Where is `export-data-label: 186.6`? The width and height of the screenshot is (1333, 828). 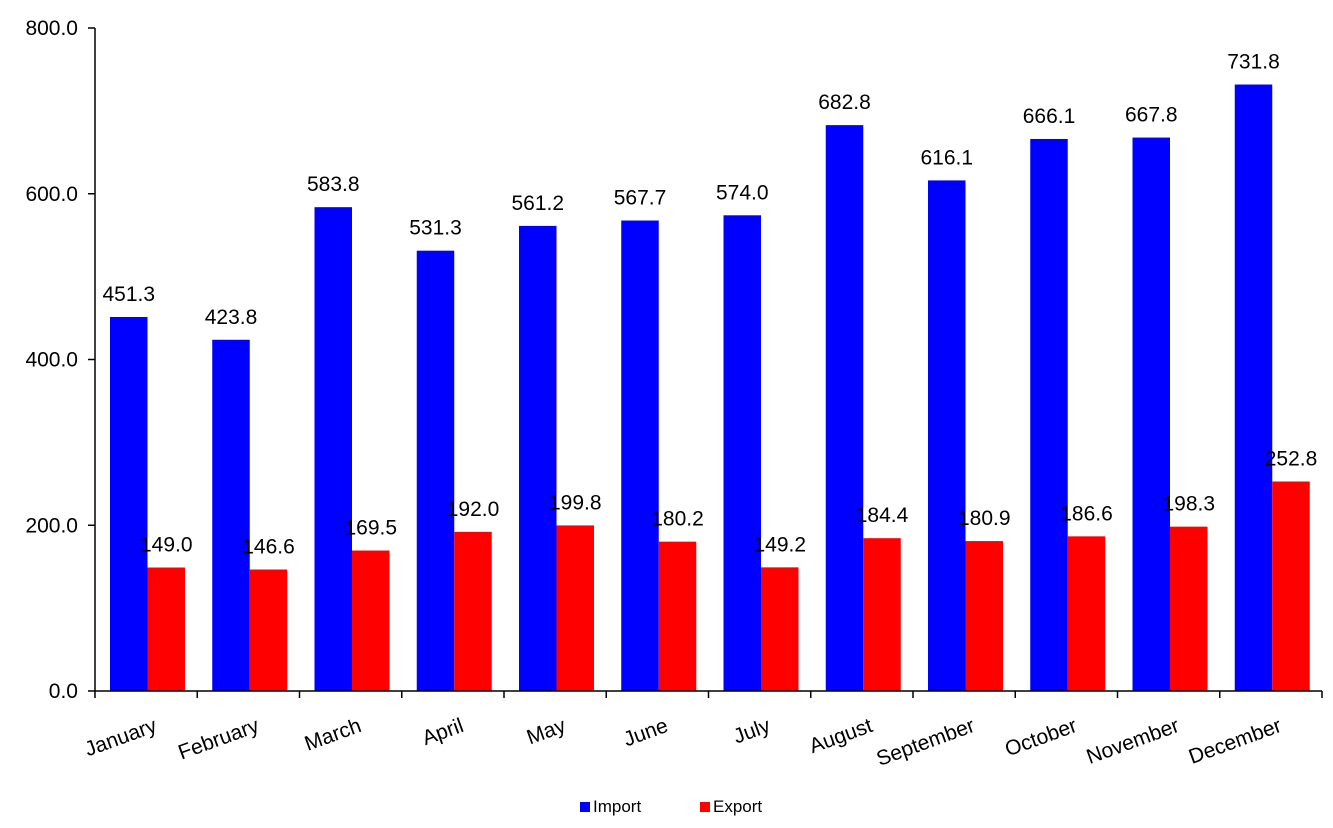 export-data-label: 186.6 is located at coordinates (1086, 513).